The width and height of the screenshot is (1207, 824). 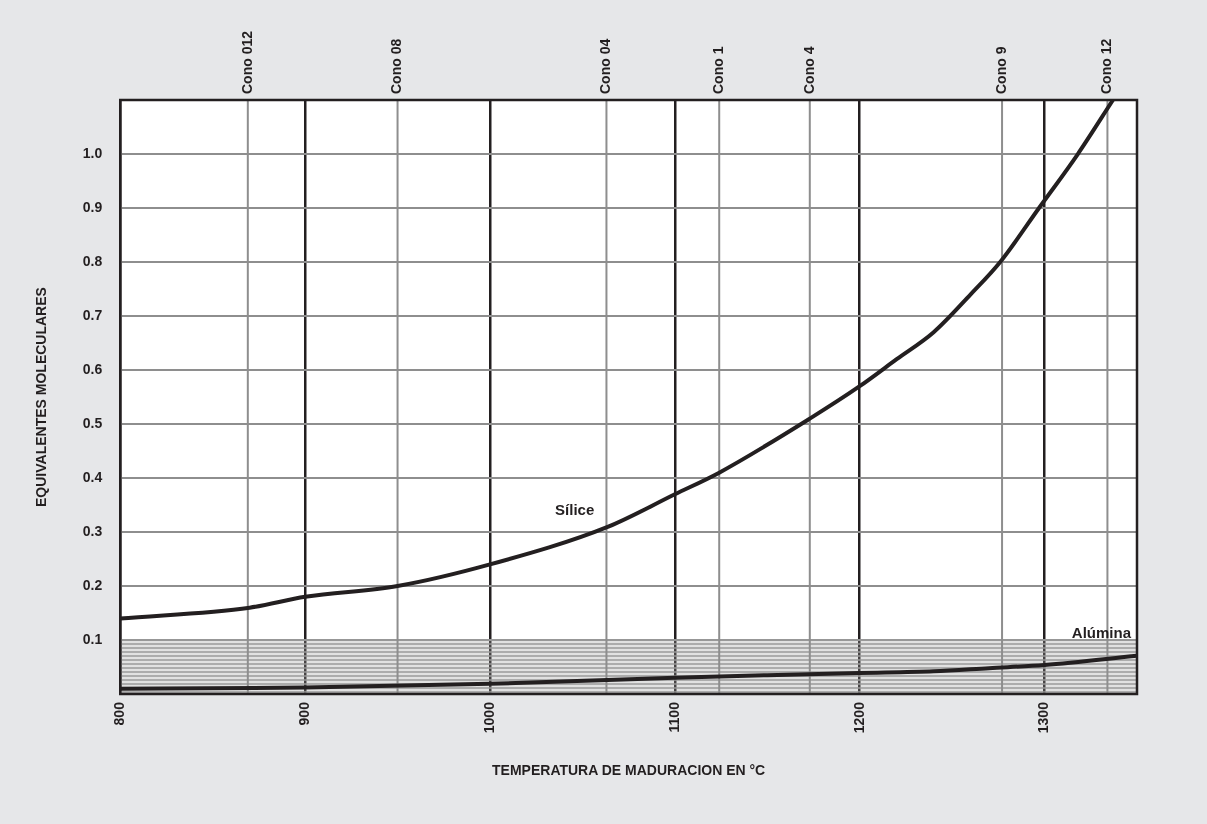 What do you see at coordinates (92, 476) in the screenshot?
I see `y-tick-label: 0.4` at bounding box center [92, 476].